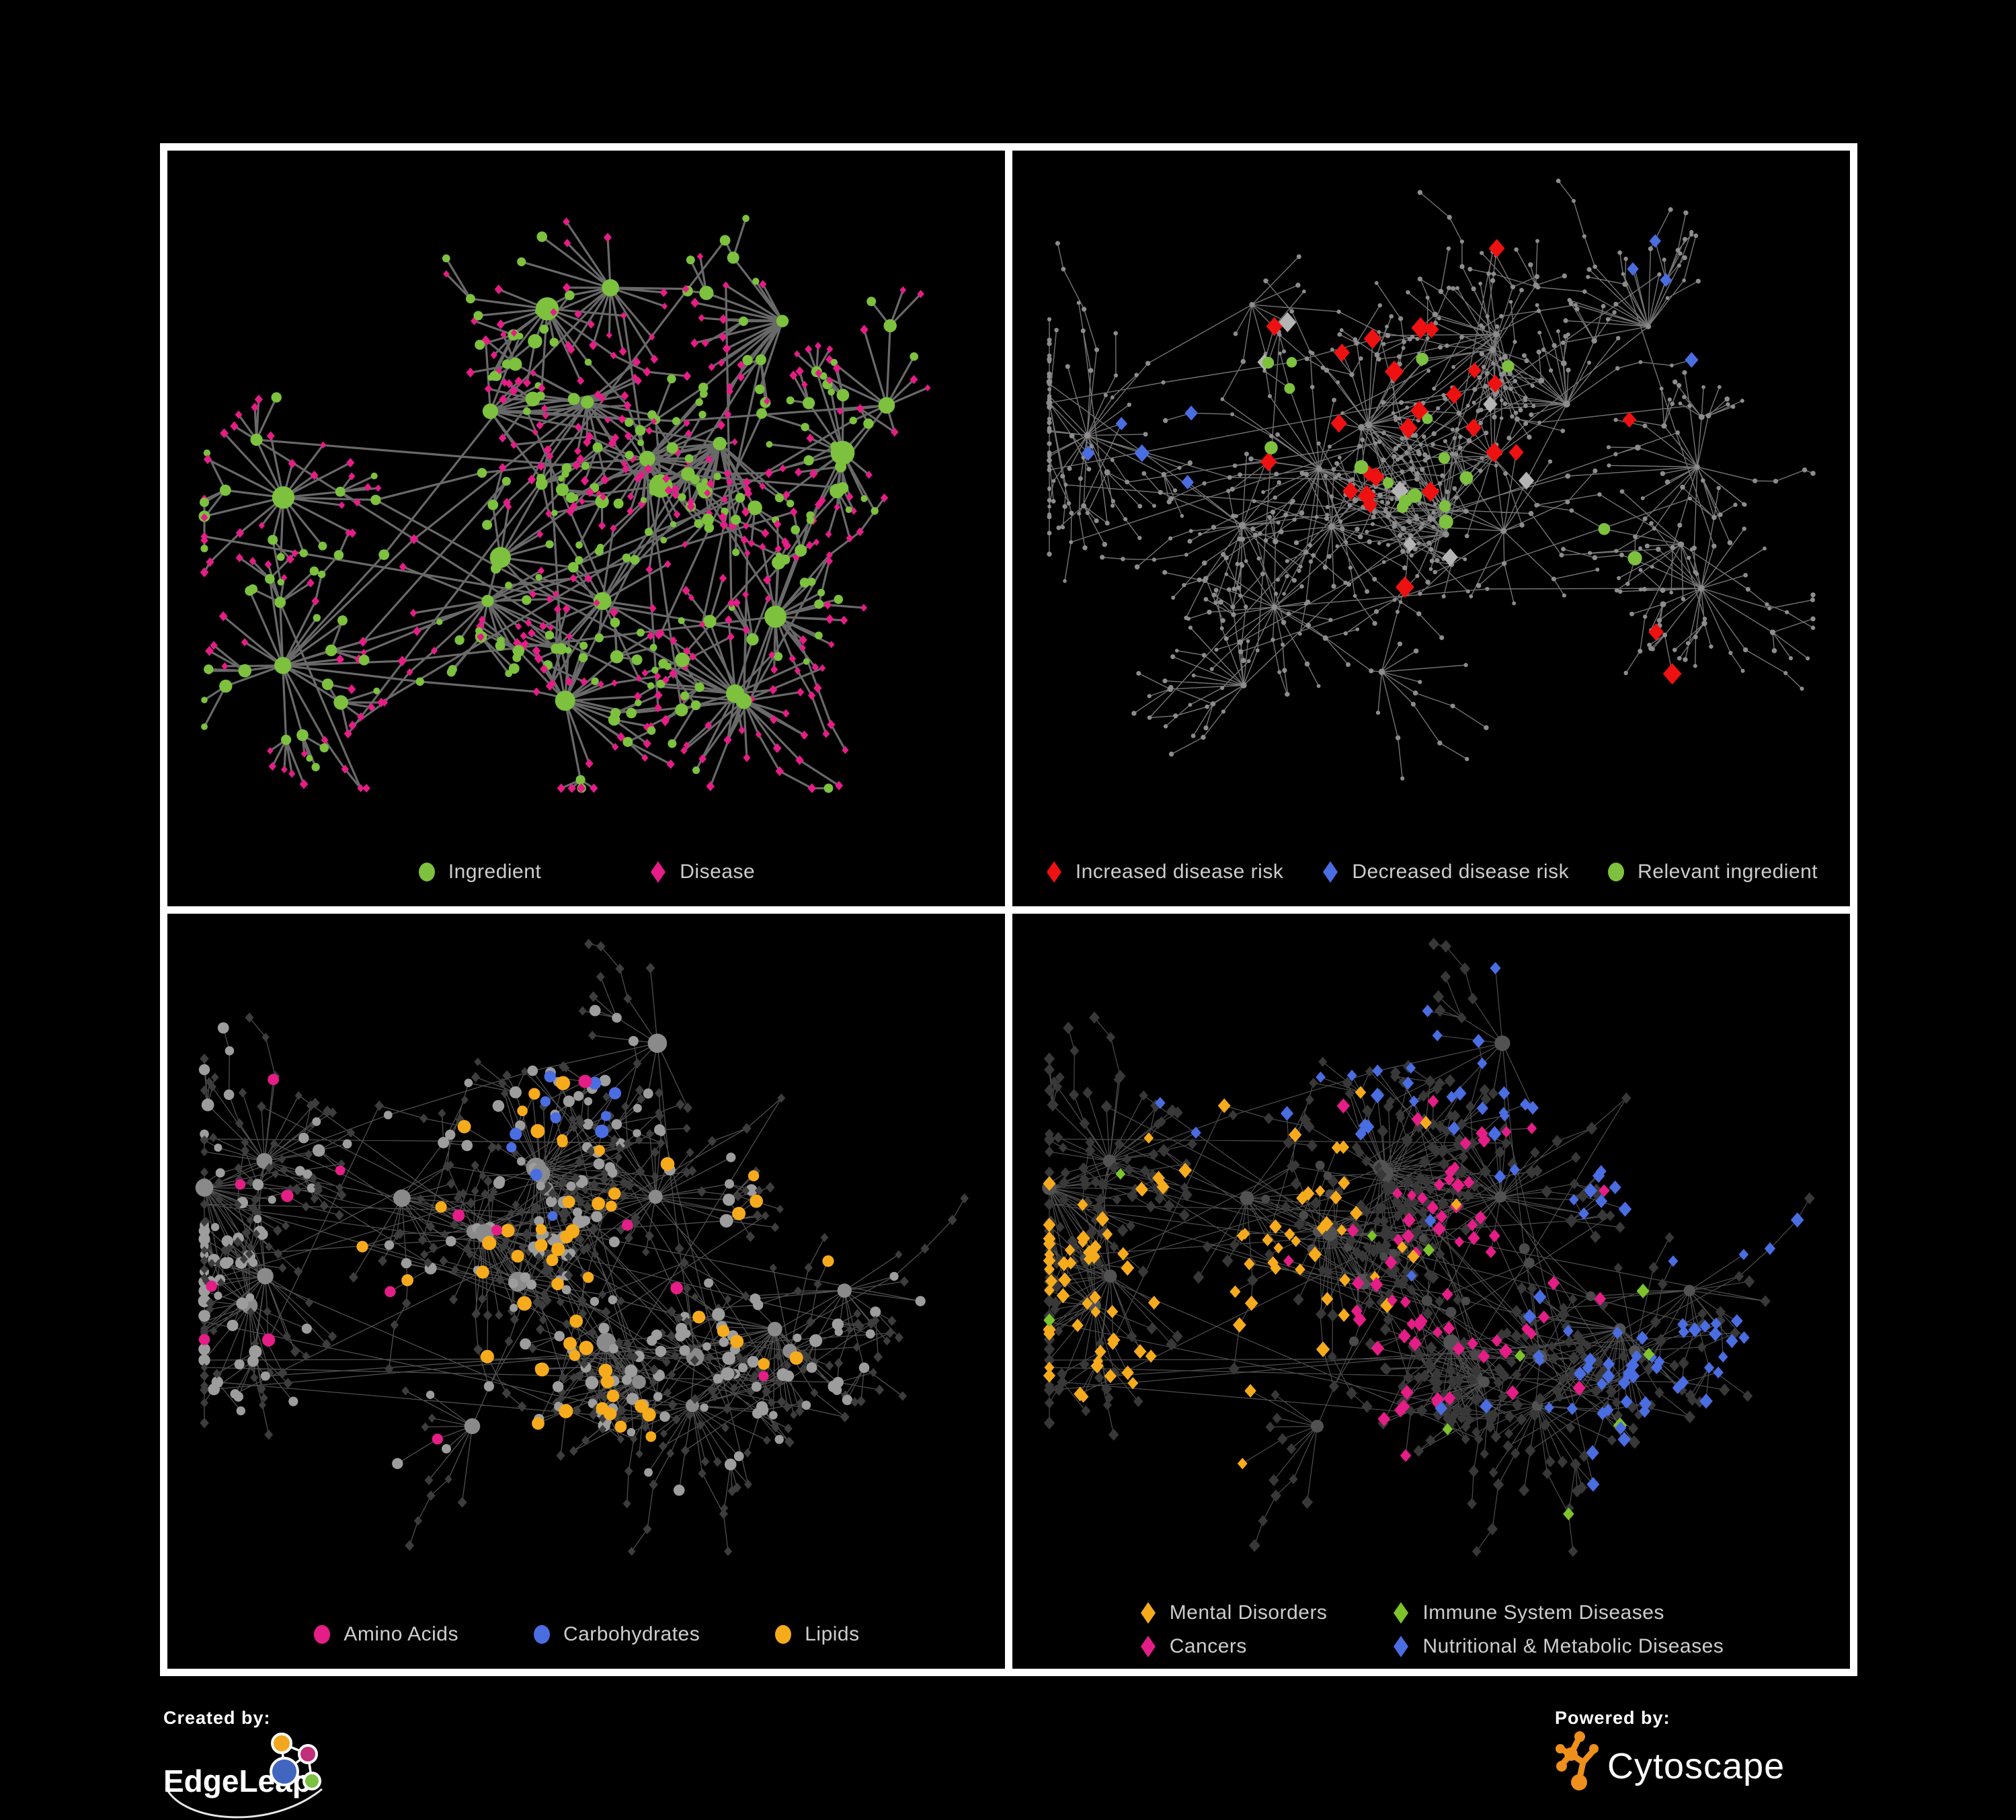 The height and width of the screenshot is (1820, 2016). I want to click on cytoscape-logo-text: Cytoscape, so click(1696, 1766).